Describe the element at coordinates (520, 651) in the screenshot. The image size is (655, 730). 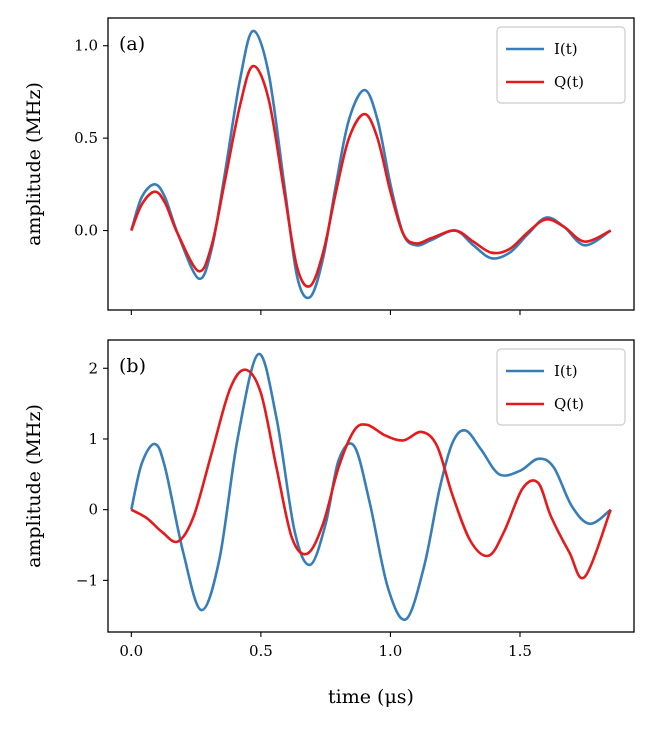
I see `x-tick-label: 1.5` at that location.